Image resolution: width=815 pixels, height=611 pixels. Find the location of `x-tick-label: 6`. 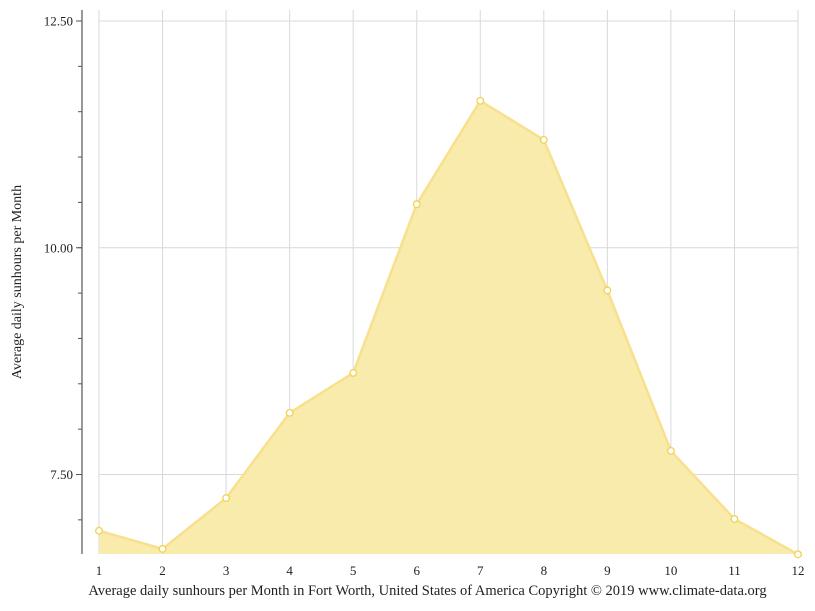

x-tick-label: 6 is located at coordinates (416, 570).